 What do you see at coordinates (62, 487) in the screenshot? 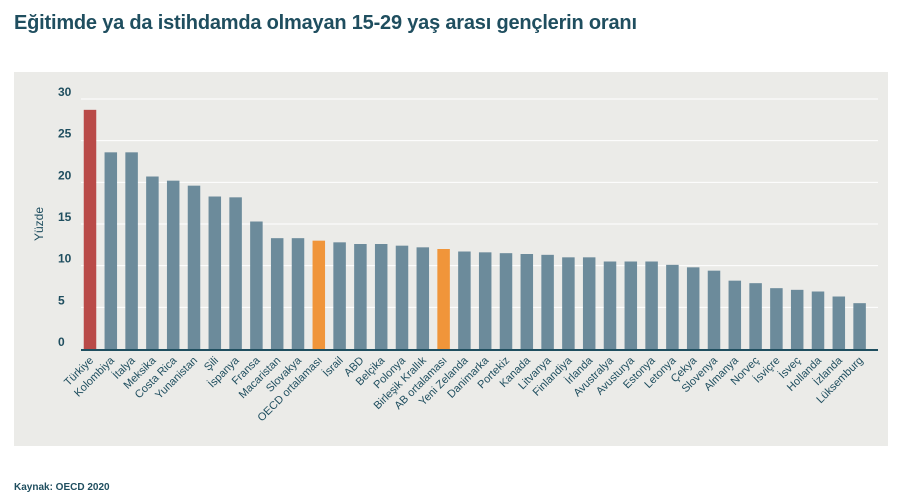
I see `source-note: Kaynak: OECD 2020` at bounding box center [62, 487].